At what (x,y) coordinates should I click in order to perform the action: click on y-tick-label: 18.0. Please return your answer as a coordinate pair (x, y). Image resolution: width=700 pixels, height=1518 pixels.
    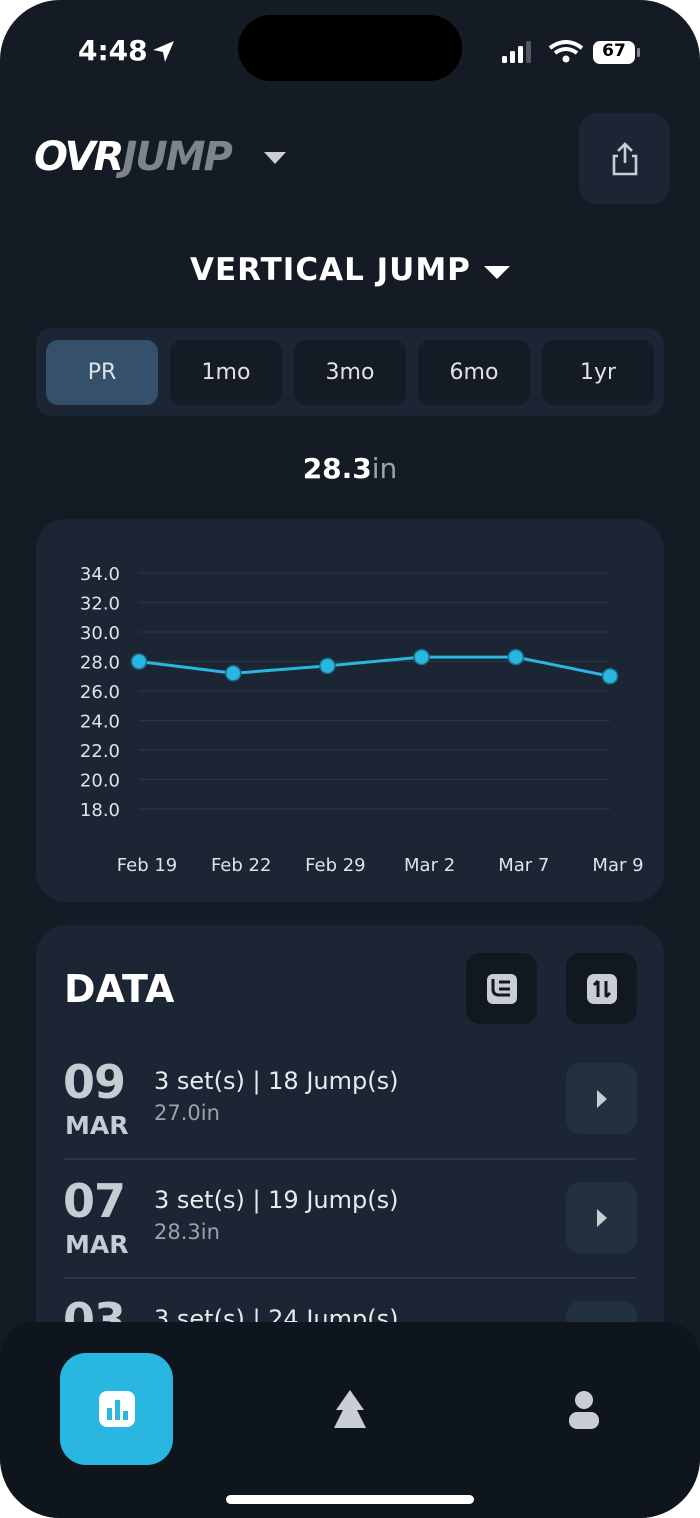
    Looking at the image, I should click on (100, 810).